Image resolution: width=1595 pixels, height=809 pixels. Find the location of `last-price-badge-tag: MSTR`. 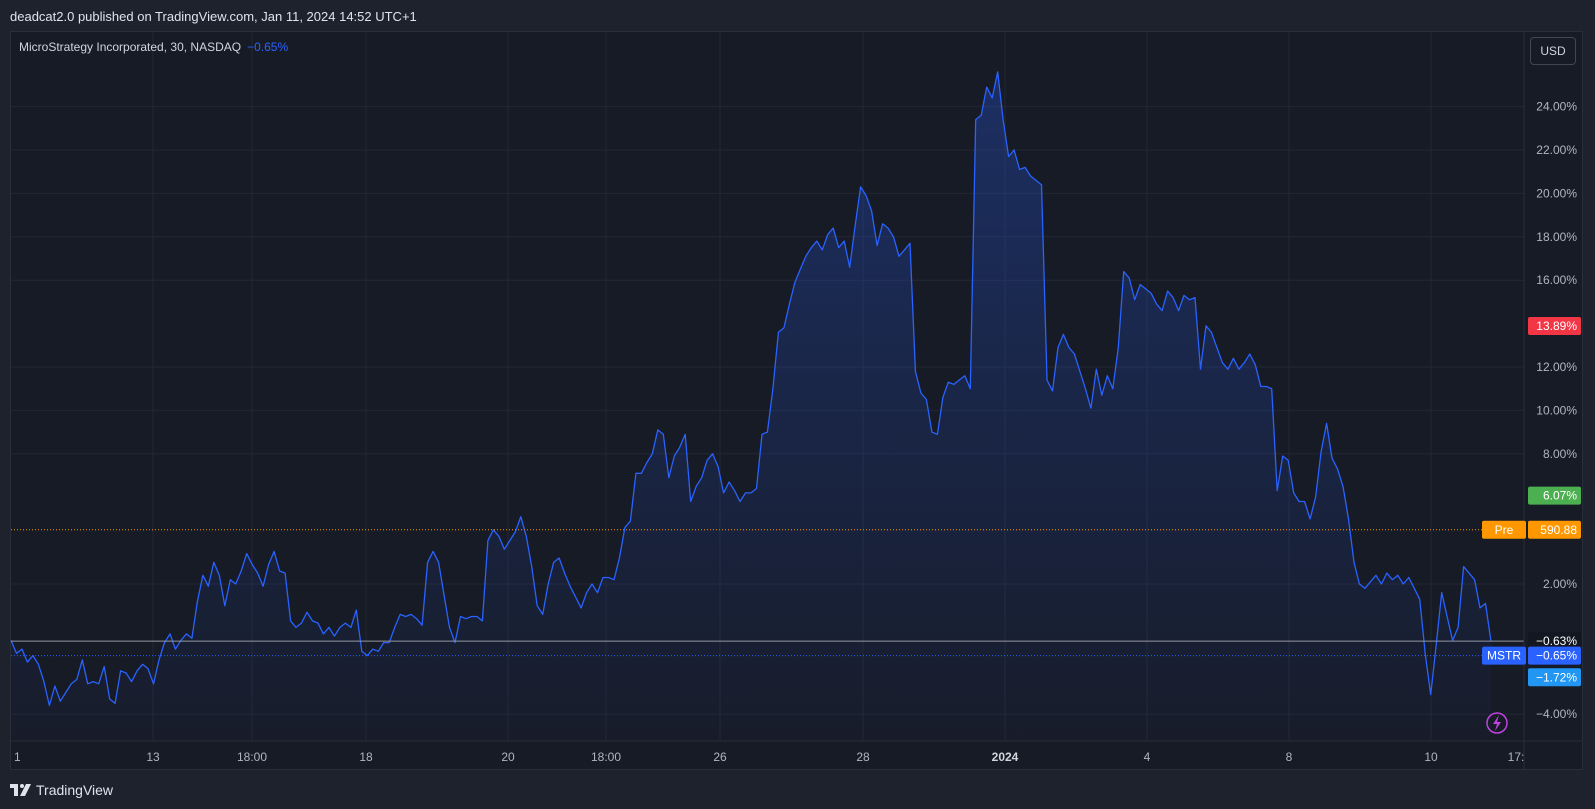

last-price-badge-tag: MSTR is located at coordinates (1504, 656).